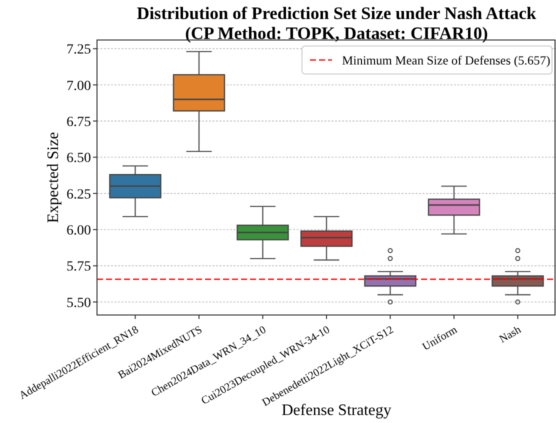 The width and height of the screenshot is (556, 423). What do you see at coordinates (78, 267) in the screenshot?
I see `y-tick-label: 5.75` at bounding box center [78, 267].